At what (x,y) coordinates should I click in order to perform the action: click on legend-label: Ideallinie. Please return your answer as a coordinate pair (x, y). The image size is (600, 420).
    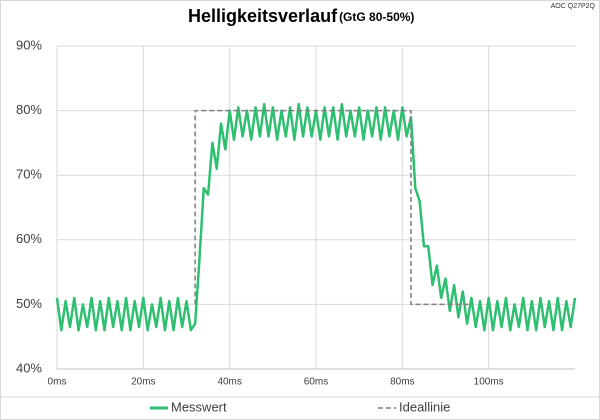
    Looking at the image, I should click on (424, 406).